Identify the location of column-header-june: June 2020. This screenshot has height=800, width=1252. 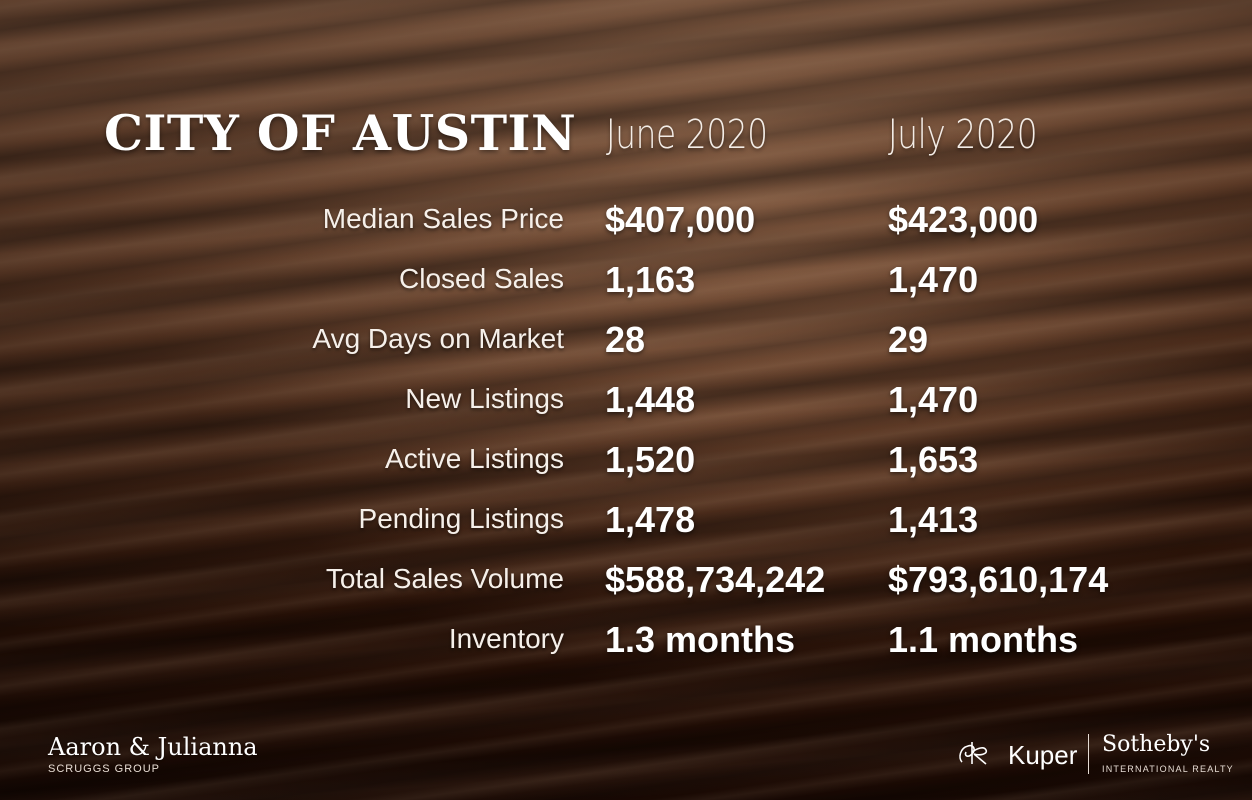
(687, 135).